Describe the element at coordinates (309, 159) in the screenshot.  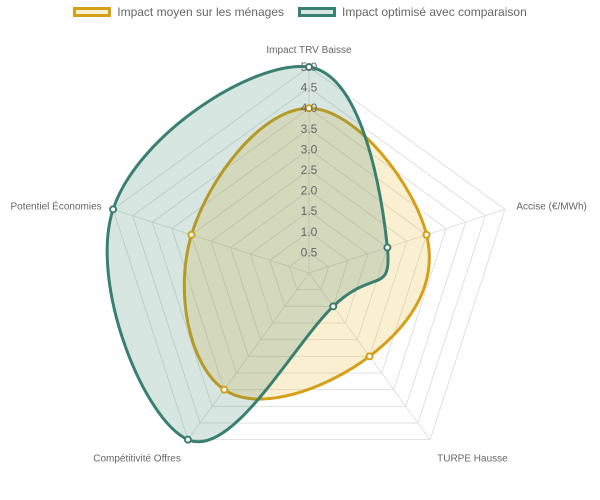
I see `radar-tick-labels: 0.5 1.0 1.5 2.0 2.5 3.0 3.5 4.0 4.5 5.0` at that location.